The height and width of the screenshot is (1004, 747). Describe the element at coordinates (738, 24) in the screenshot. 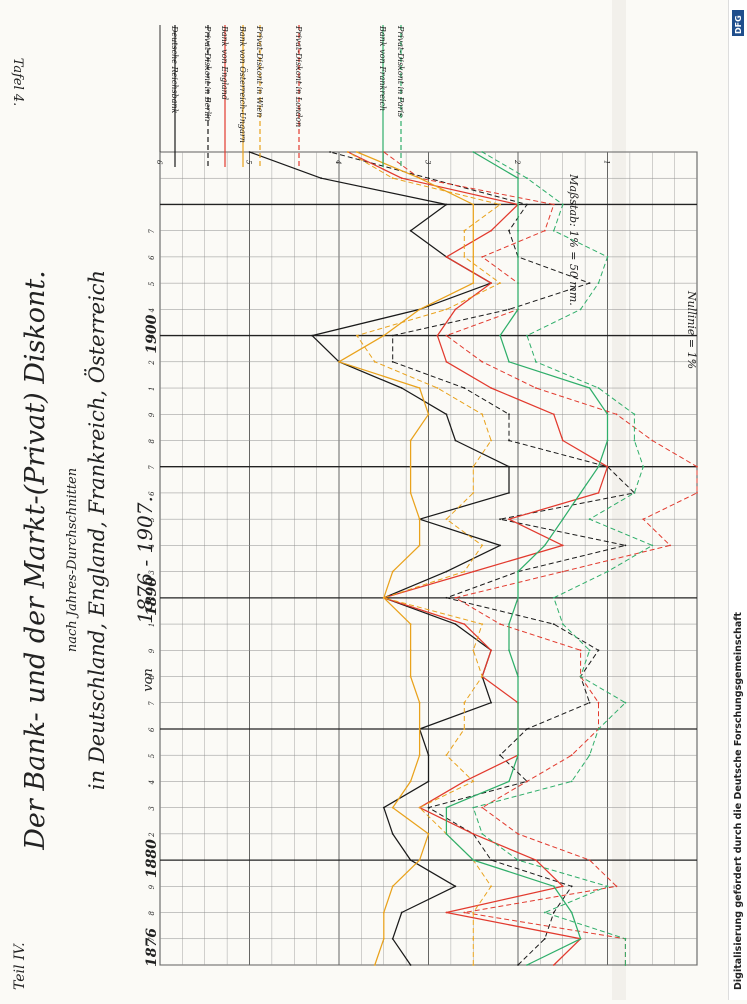

I see `dfg-logo-text: DFG` at that location.